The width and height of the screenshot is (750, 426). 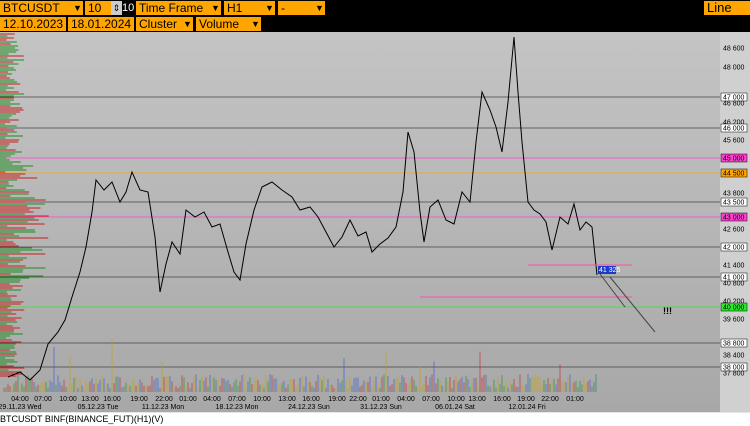 I want to click on count-field: 10, so click(x=98, y=8).